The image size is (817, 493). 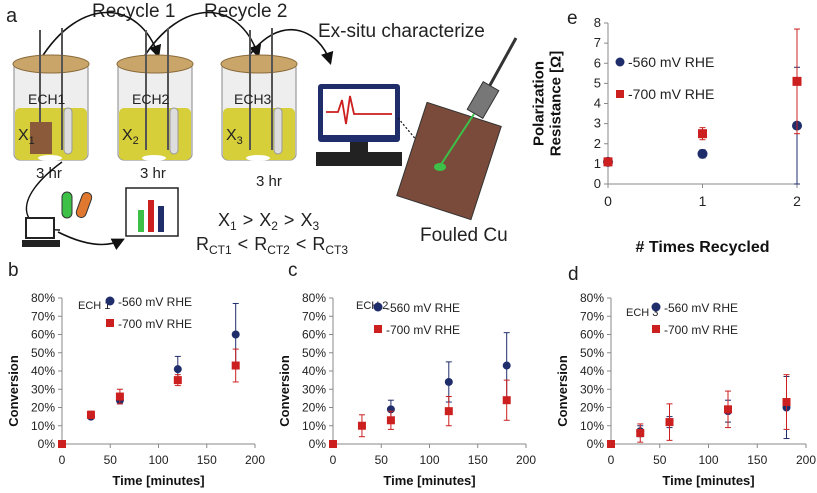 What do you see at coordinates (573, 274) in the screenshot?
I see `panel-label-d: d` at bounding box center [573, 274].